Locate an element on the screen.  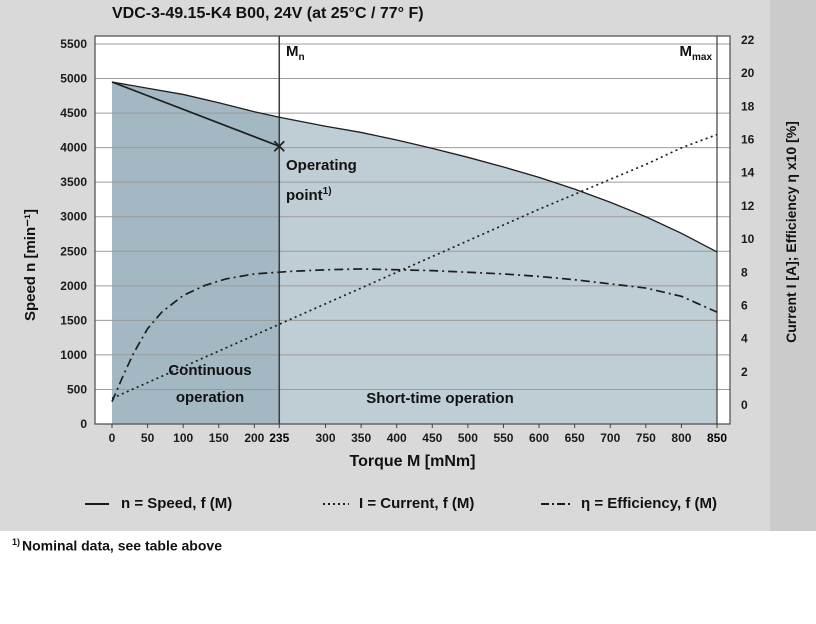
y-left-tick-label: 1000 is located at coordinates (73, 355).